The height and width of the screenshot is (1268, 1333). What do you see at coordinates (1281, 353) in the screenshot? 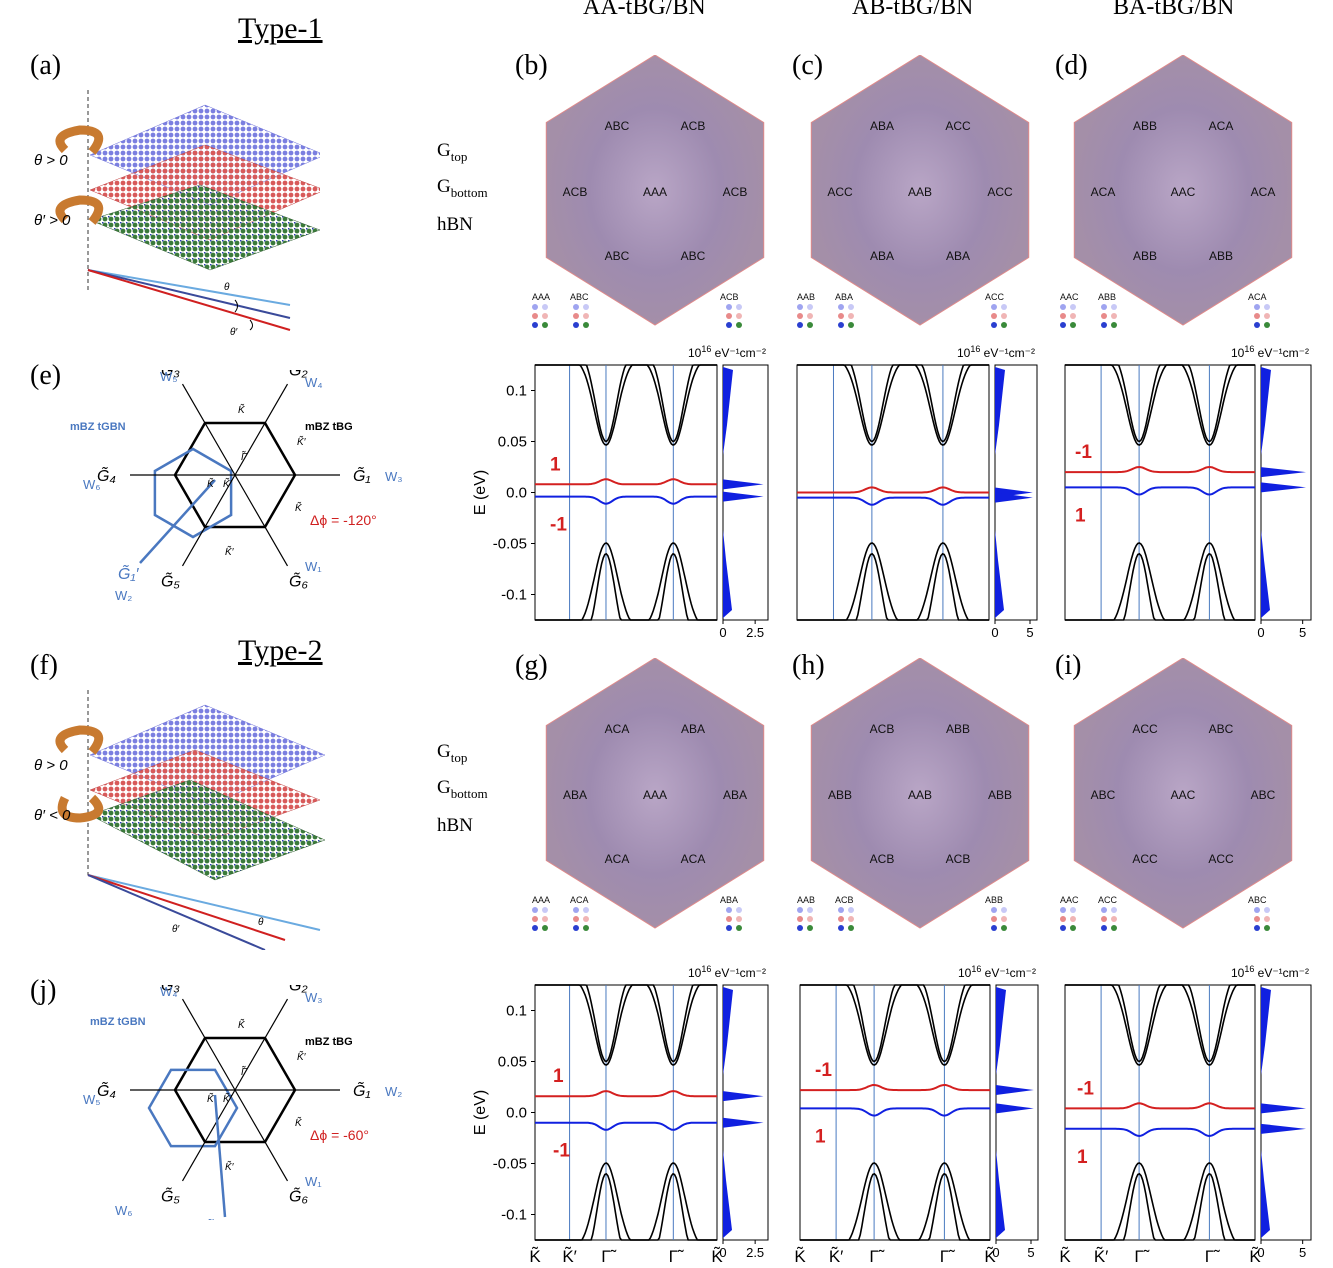
I see `dos-unit-rest: eV⁻¹cm⁻²` at bounding box center [1281, 353].